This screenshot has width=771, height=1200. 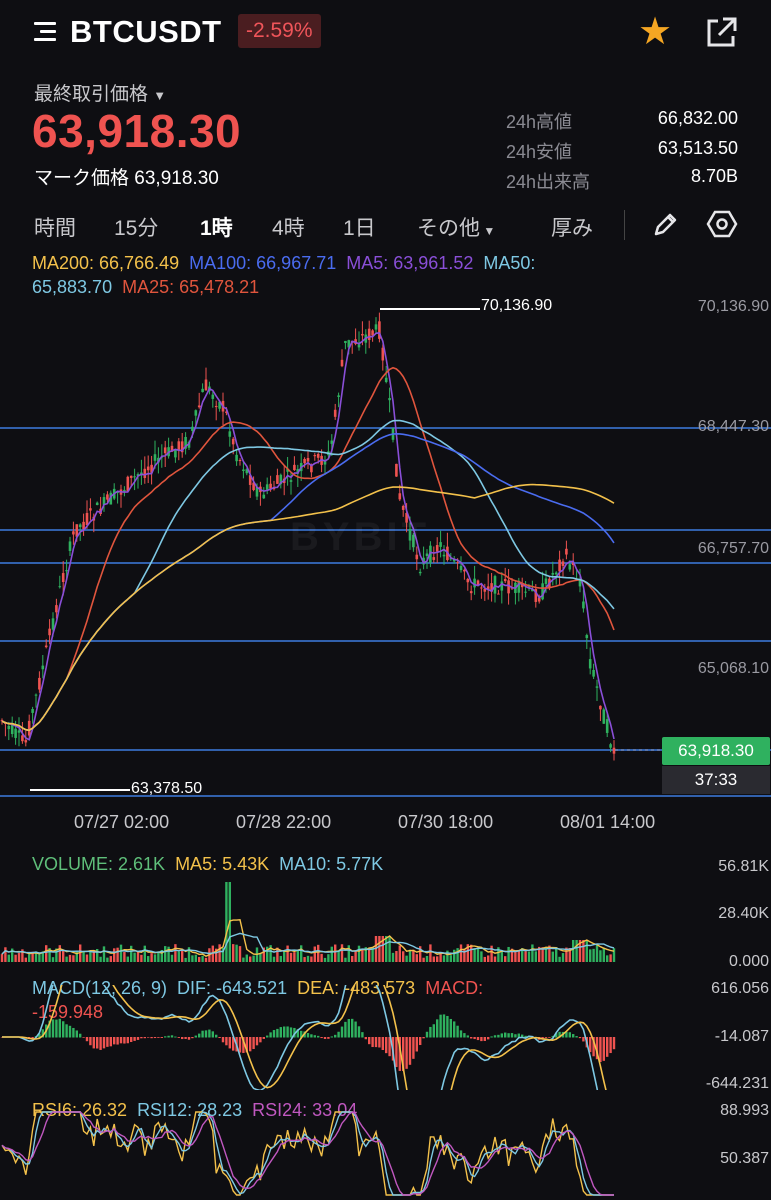 I want to click on tab-4h: 4時, so click(x=288, y=228).